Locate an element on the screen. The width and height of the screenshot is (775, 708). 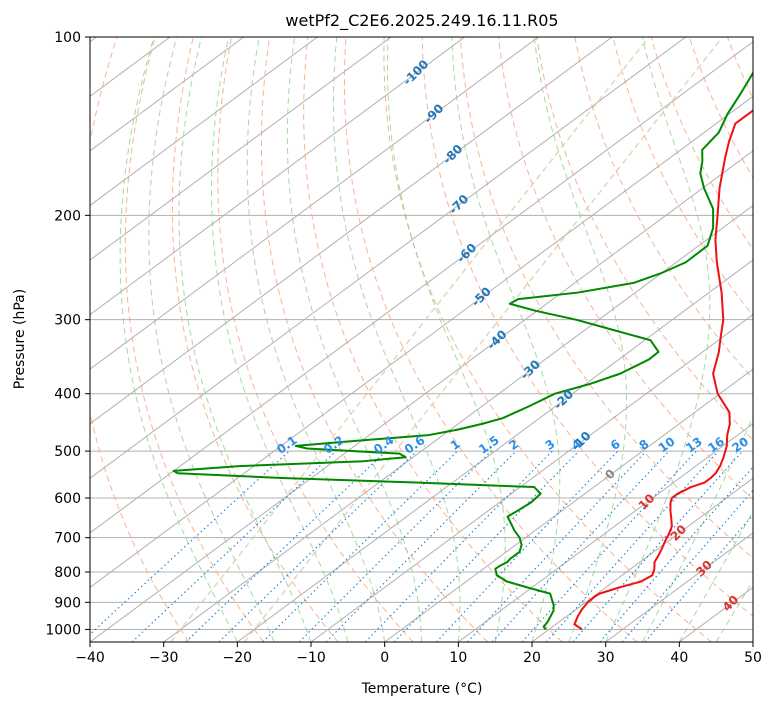
x-tick-label: −30 is located at coordinates (164, 658).